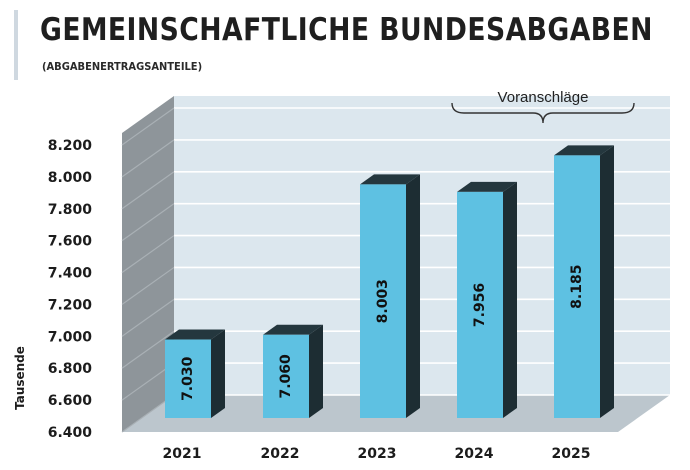 The width and height of the screenshot is (690, 470). I want to click on annotation-label: Voranschläge, so click(543, 97).